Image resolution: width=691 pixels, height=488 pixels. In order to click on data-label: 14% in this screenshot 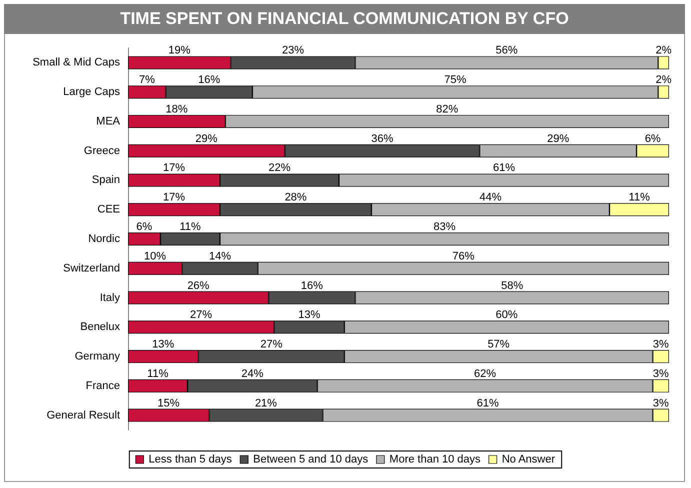, I will do `click(220, 256)`.